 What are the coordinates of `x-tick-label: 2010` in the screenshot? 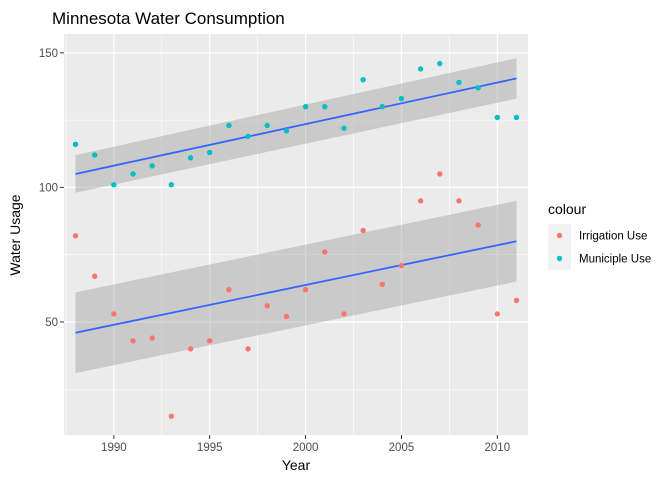 It's located at (498, 448).